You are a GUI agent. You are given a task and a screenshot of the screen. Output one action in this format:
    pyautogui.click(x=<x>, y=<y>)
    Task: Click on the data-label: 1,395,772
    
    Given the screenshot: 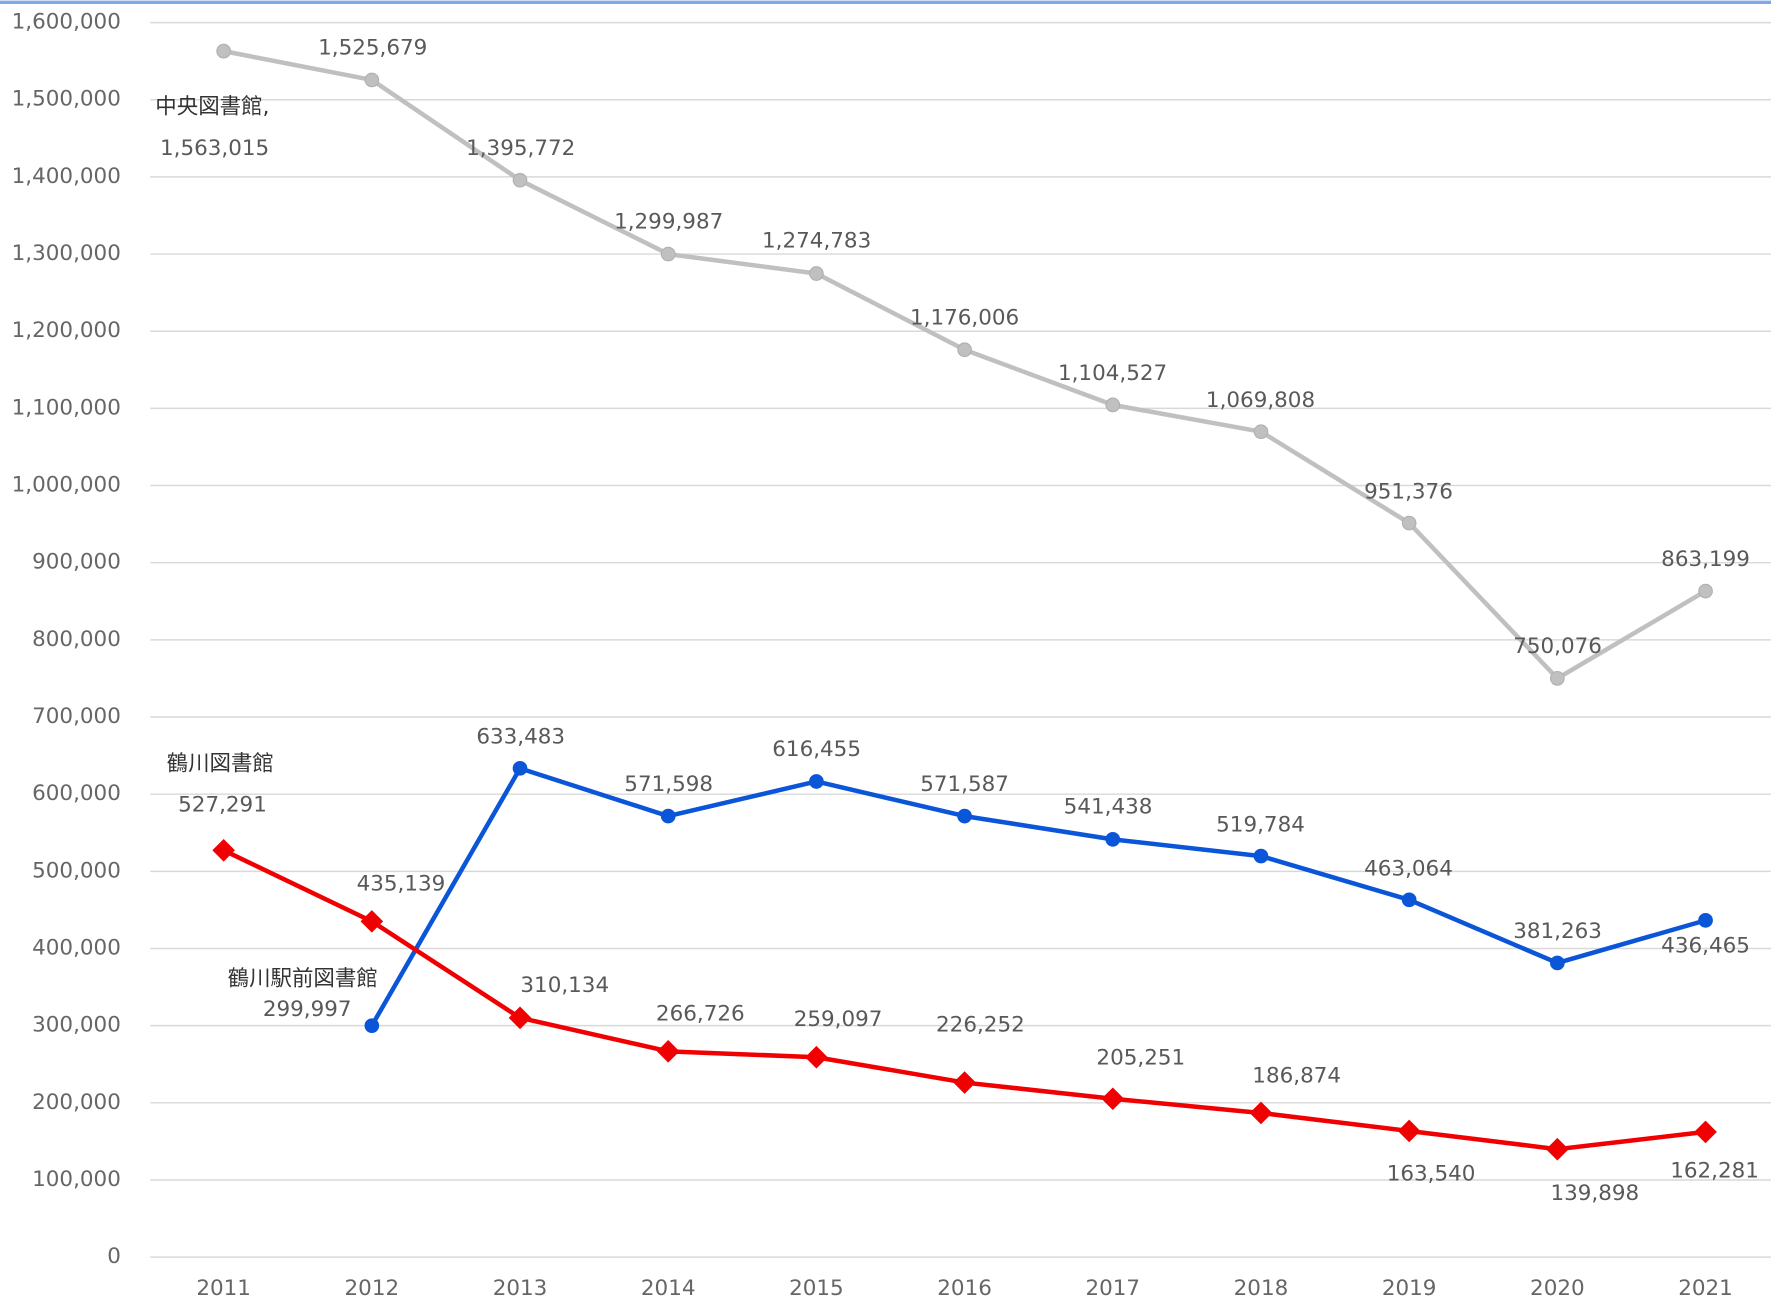 What is the action you would take?
    pyautogui.click(x=520, y=148)
    